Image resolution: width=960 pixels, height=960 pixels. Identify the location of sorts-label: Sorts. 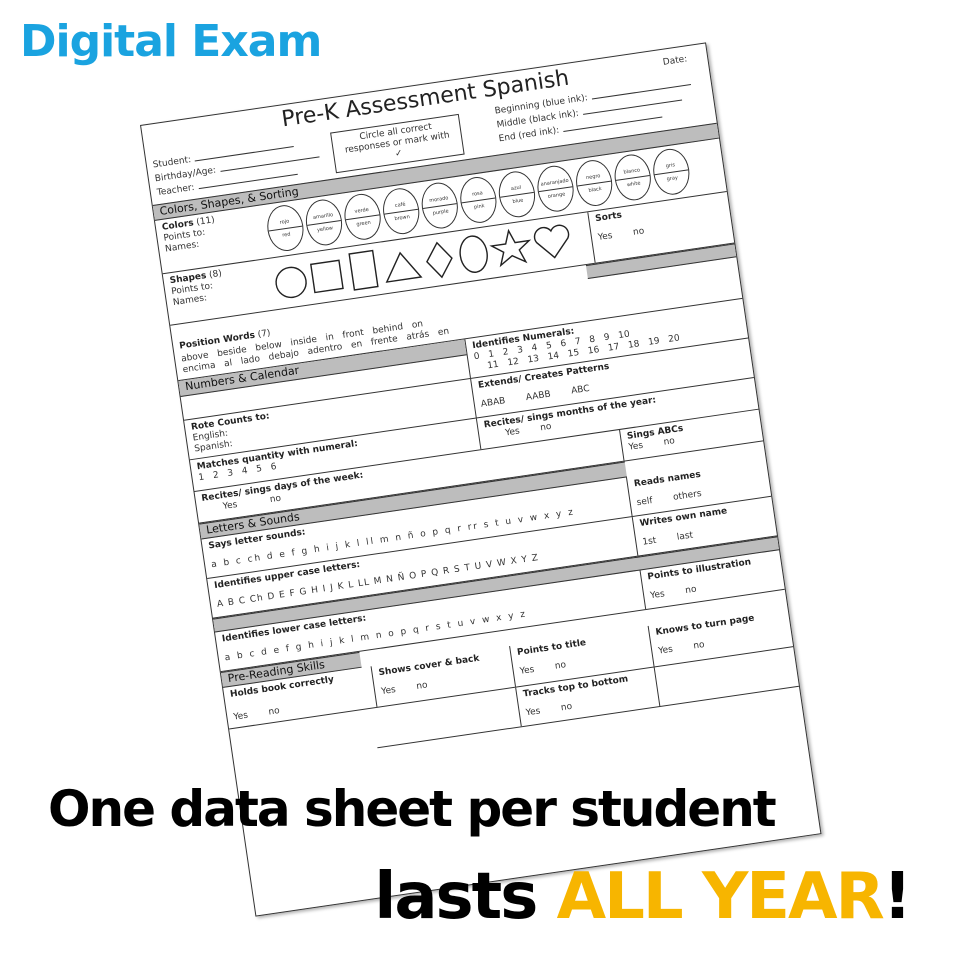
(608, 217).